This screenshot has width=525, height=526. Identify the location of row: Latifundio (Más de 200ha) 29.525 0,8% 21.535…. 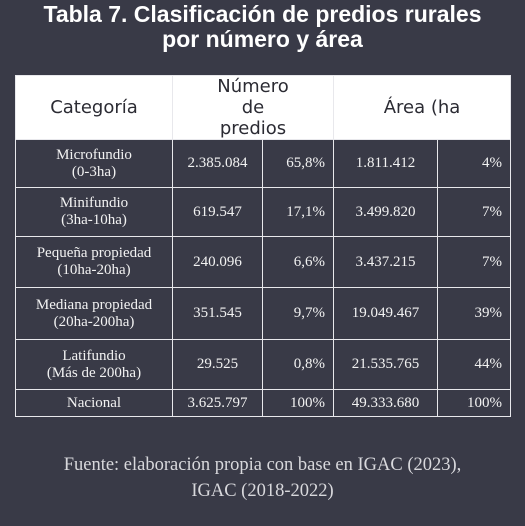
(263, 364).